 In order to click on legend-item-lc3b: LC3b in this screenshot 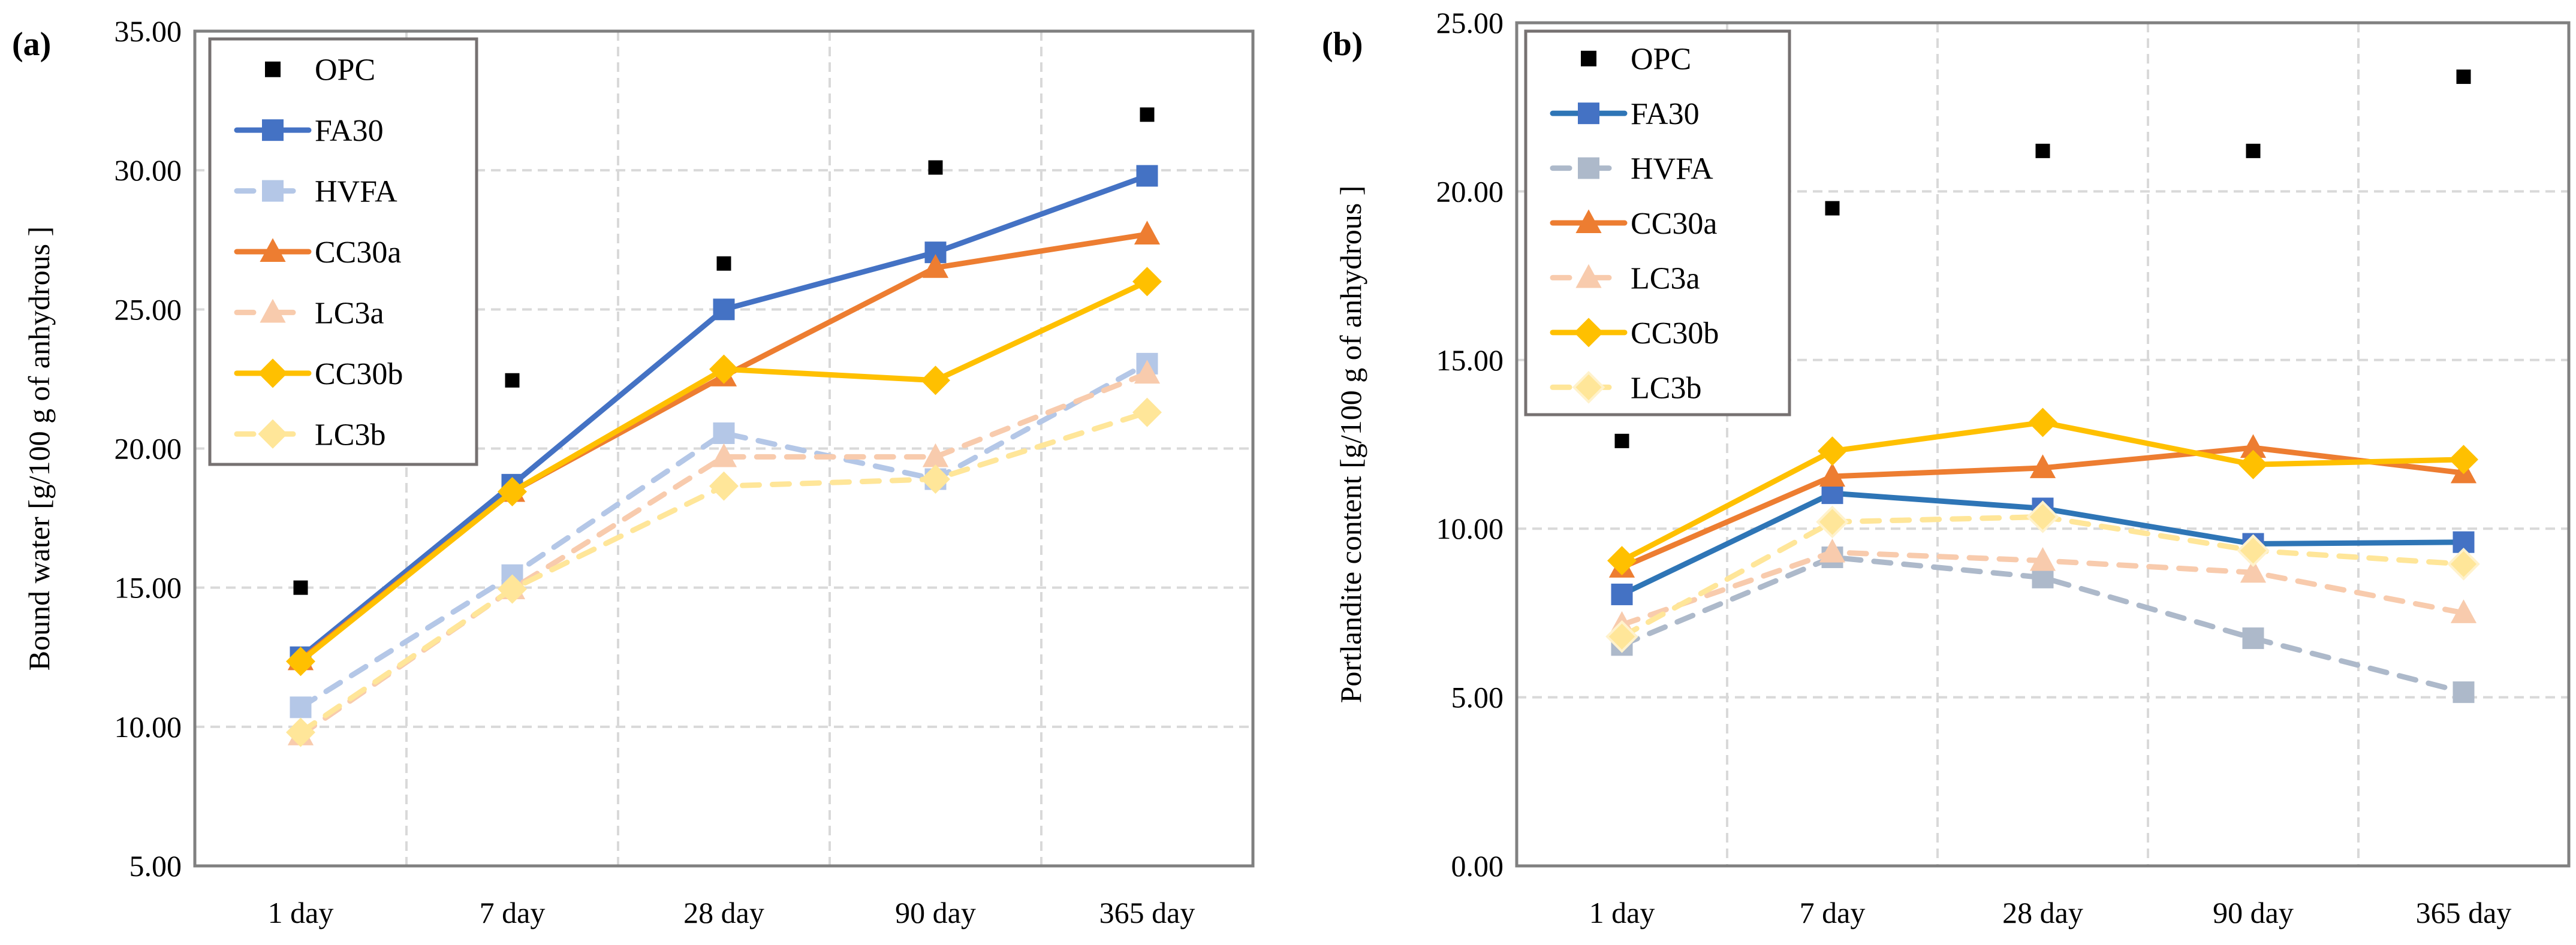, I will do `click(310, 435)`.